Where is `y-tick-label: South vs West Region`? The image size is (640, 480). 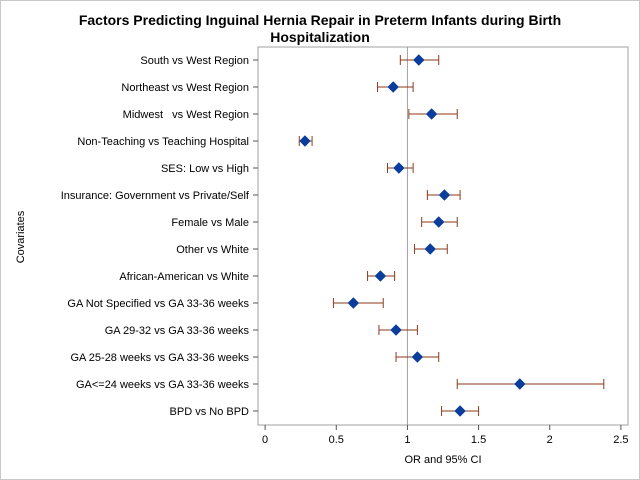 y-tick-label: South vs West Region is located at coordinates (194, 61).